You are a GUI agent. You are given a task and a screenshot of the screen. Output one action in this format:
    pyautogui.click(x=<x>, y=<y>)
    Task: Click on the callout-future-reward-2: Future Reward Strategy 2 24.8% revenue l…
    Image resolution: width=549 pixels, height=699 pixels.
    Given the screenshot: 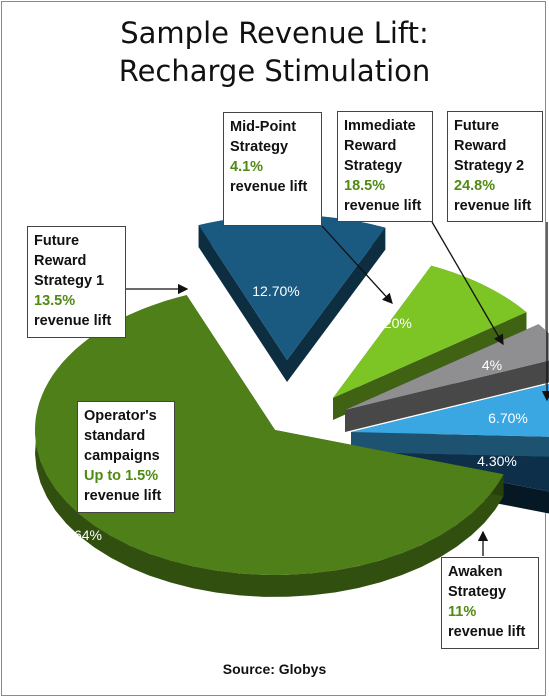 What is the action you would take?
    pyautogui.click(x=495, y=166)
    